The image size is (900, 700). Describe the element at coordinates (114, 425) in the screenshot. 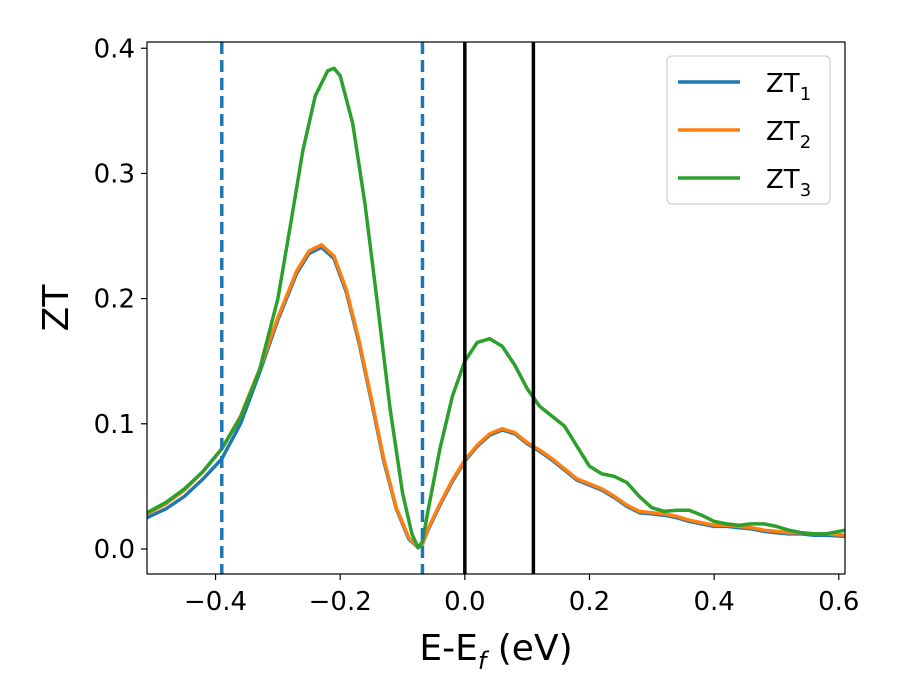

I see `y-tick-label: 0.1` at that location.